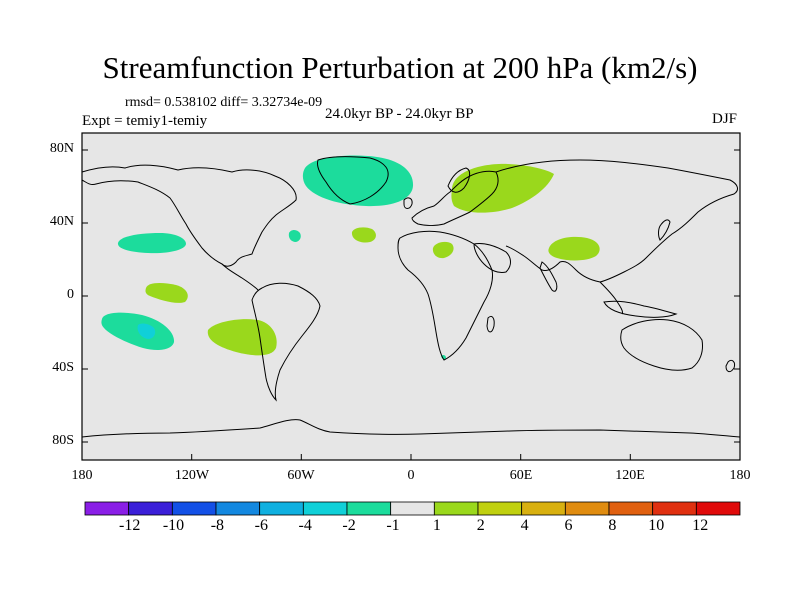 The width and height of the screenshot is (800, 600). What do you see at coordinates (700, 525) in the screenshot?
I see `colorbar-label-13: 12` at bounding box center [700, 525].